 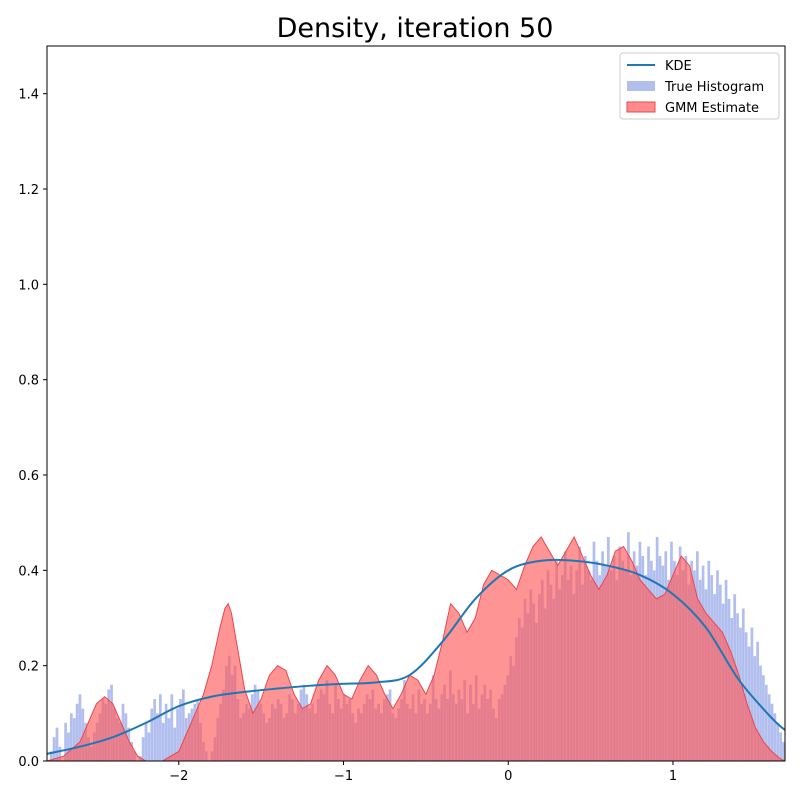 I want to click on y-tick-label: 1.0, so click(x=28, y=285).